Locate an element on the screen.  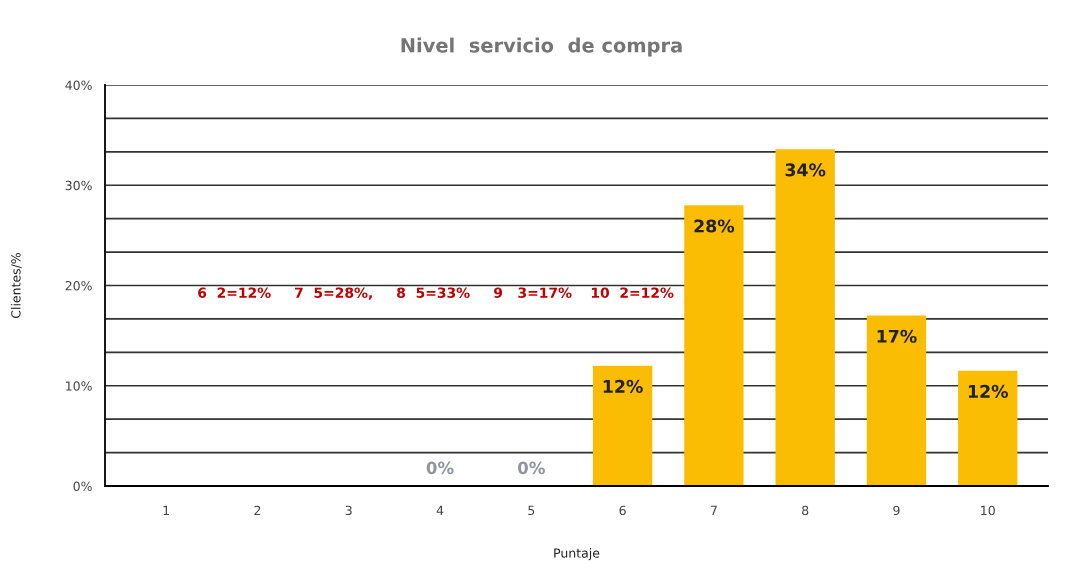
x-tick-label: 4 is located at coordinates (440, 510).